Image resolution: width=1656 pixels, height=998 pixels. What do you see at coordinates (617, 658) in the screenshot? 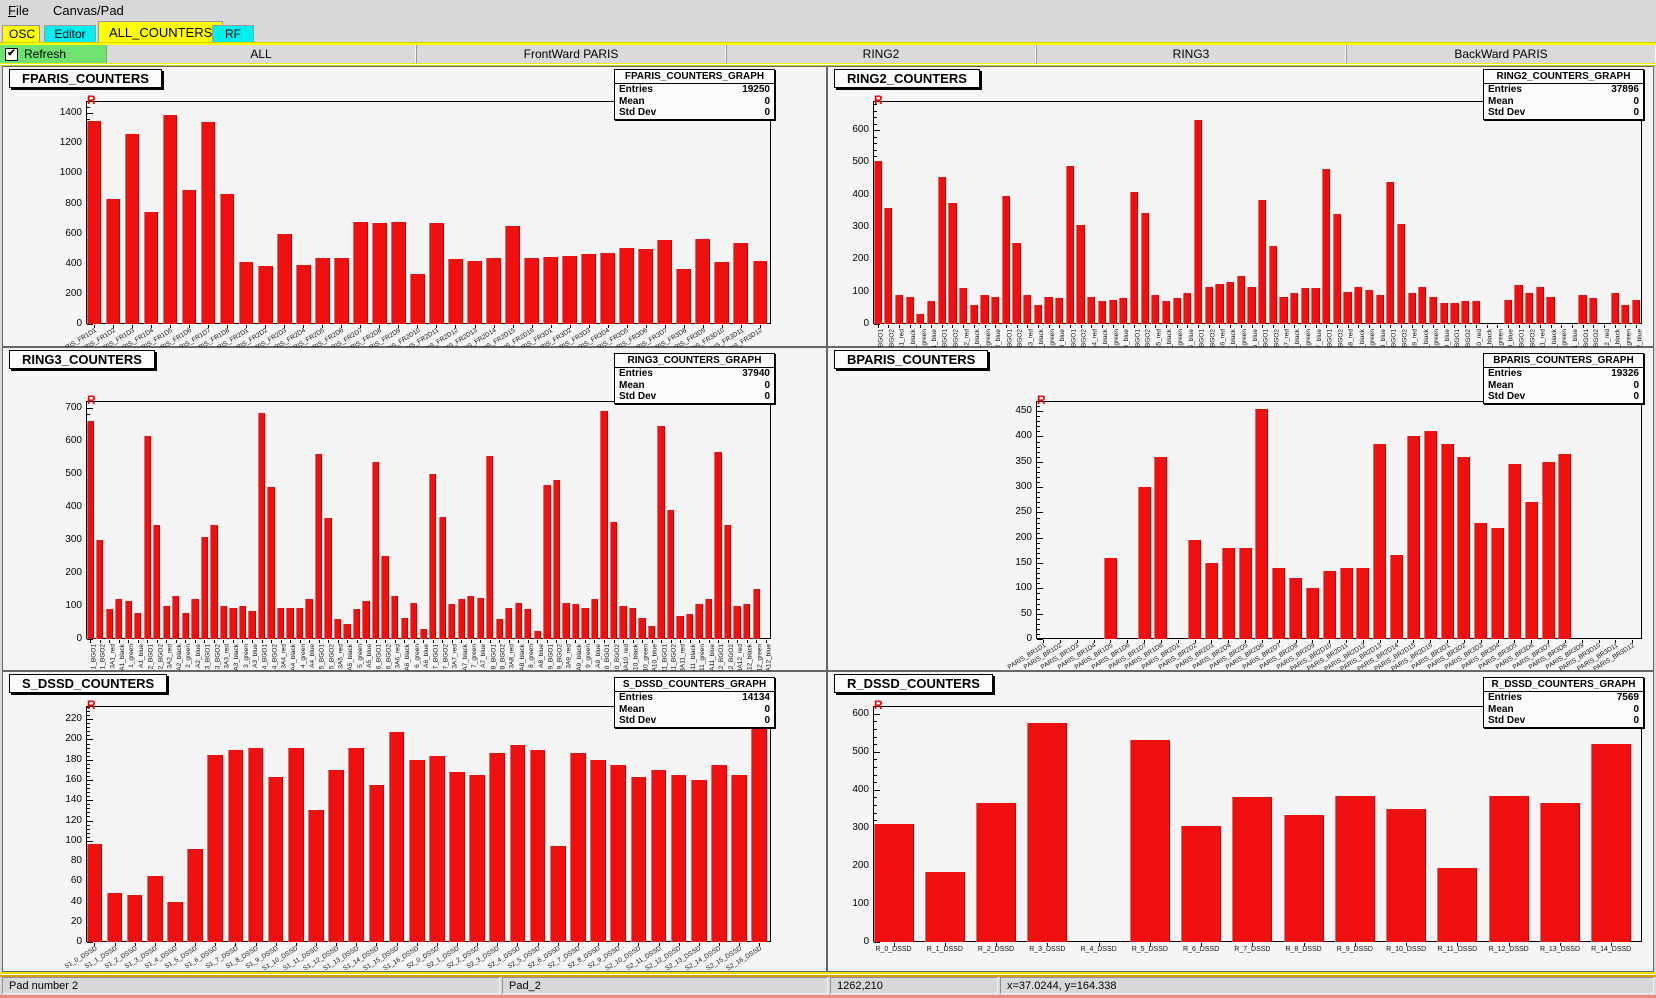
I see `x-axis-tick-label: 10_BGO2` at bounding box center [617, 658].